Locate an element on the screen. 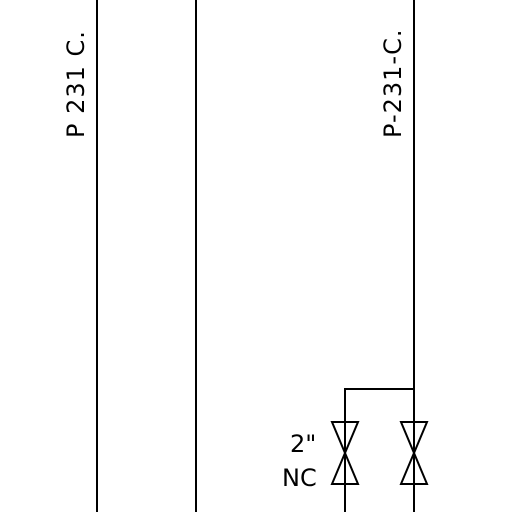  line-number-label-right: P-231-C. is located at coordinates (393, 83).